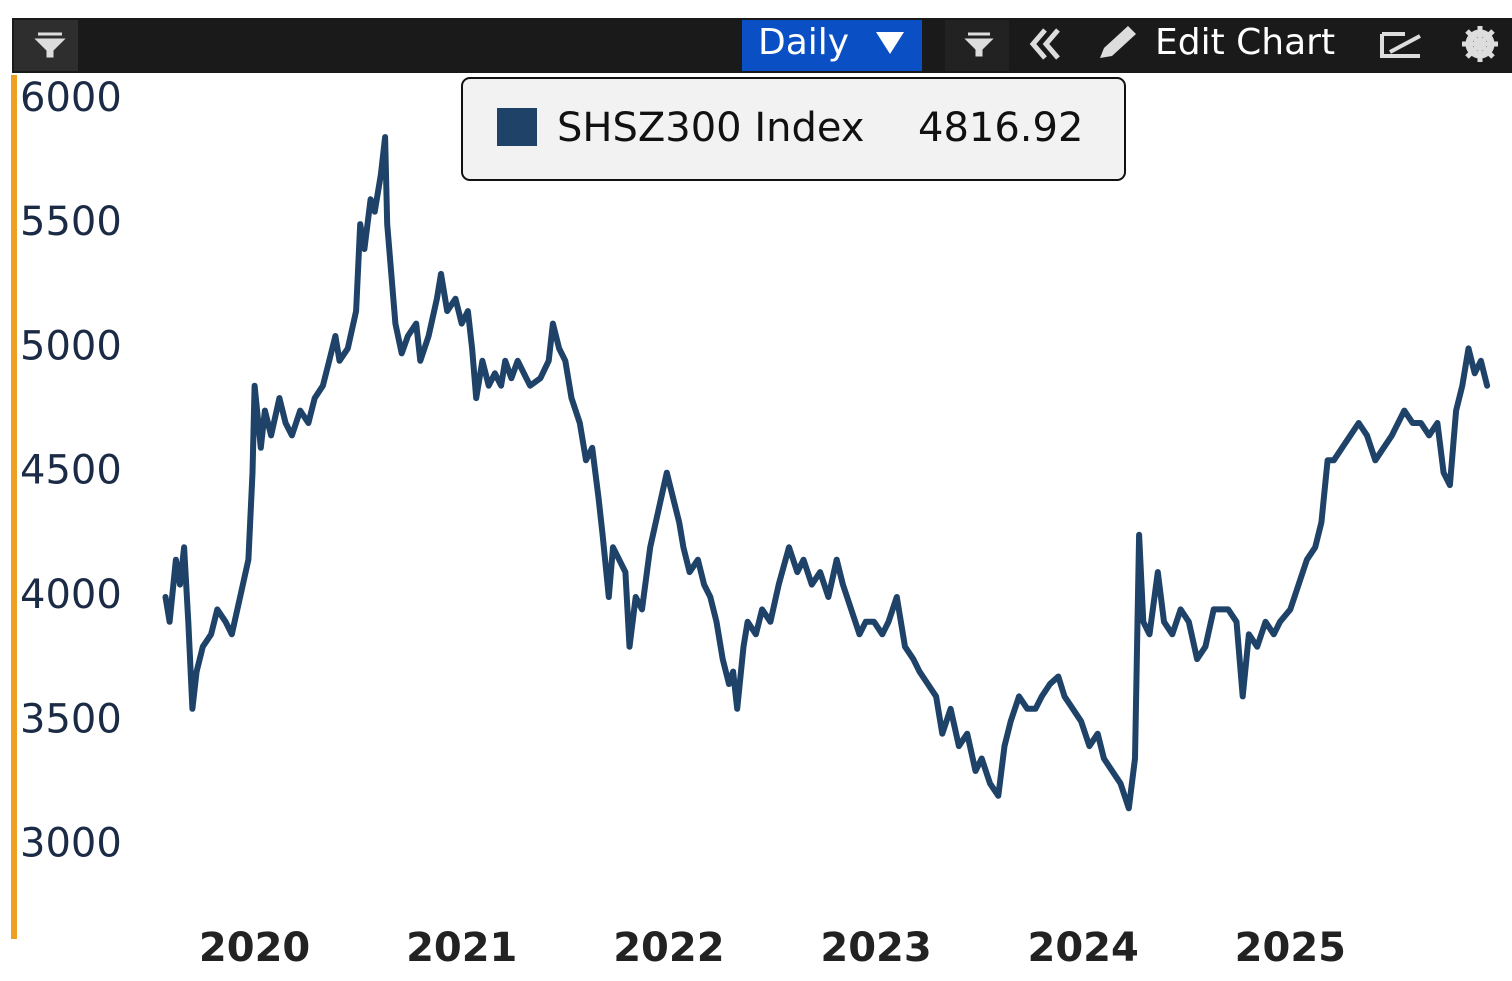 This screenshot has height=981, width=1512. What do you see at coordinates (890, 43) in the screenshot?
I see `dropdown-arrow` at bounding box center [890, 43].